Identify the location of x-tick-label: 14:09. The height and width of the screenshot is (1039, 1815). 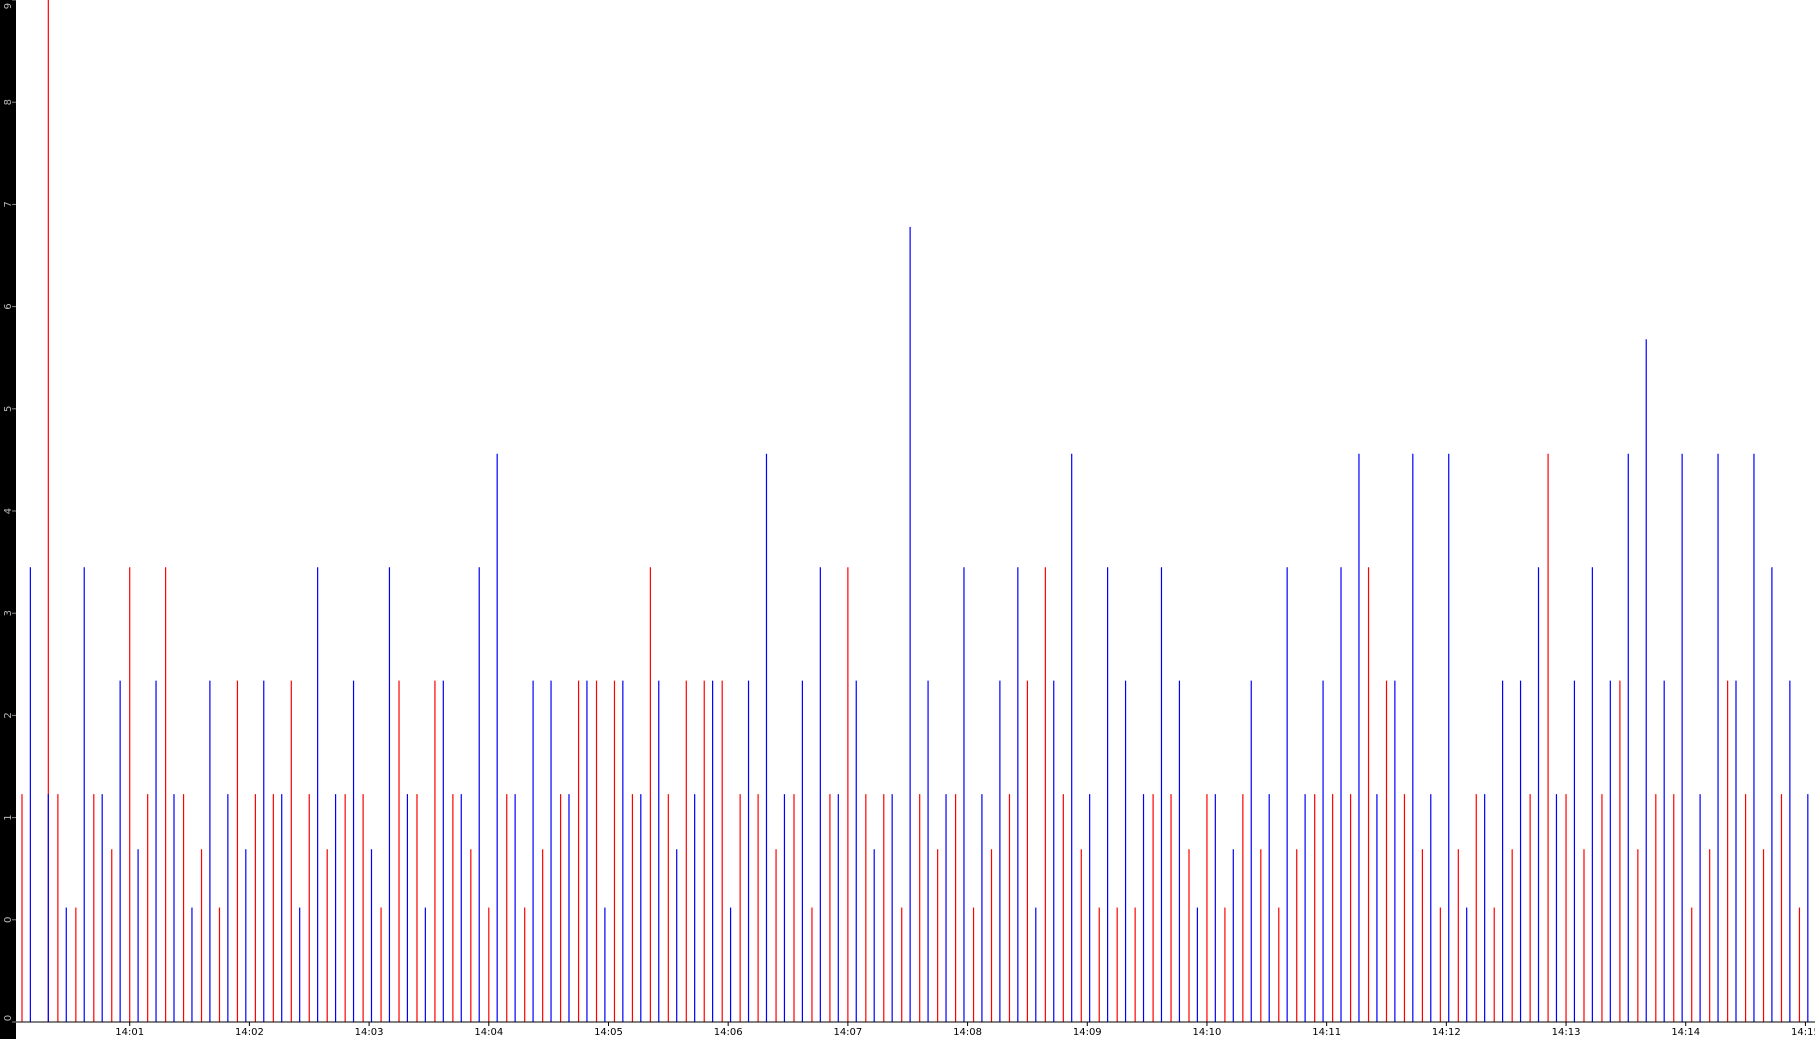
(1087, 1032).